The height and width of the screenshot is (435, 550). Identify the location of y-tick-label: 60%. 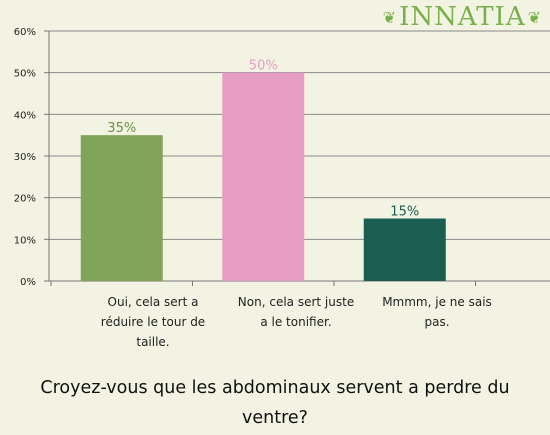
(25, 32).